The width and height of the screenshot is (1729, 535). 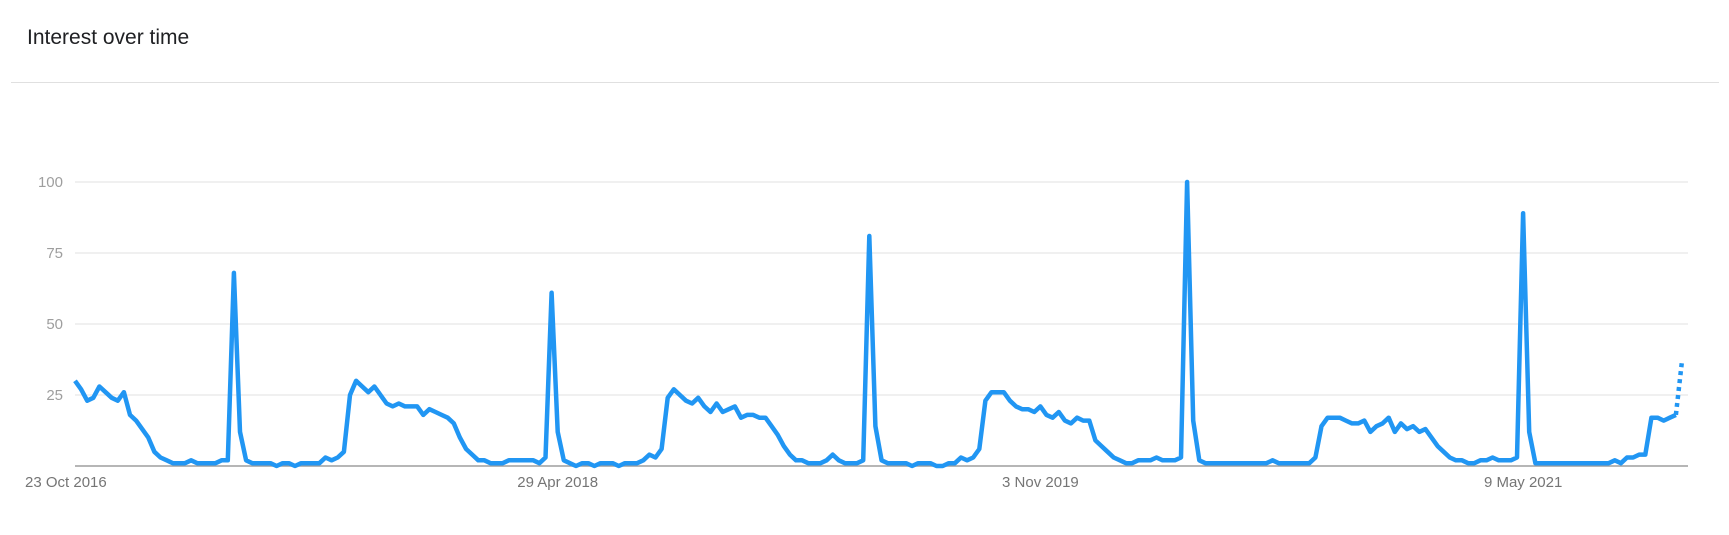 I want to click on x-tick-label: 3 Nov 2019, so click(x=1040, y=482).